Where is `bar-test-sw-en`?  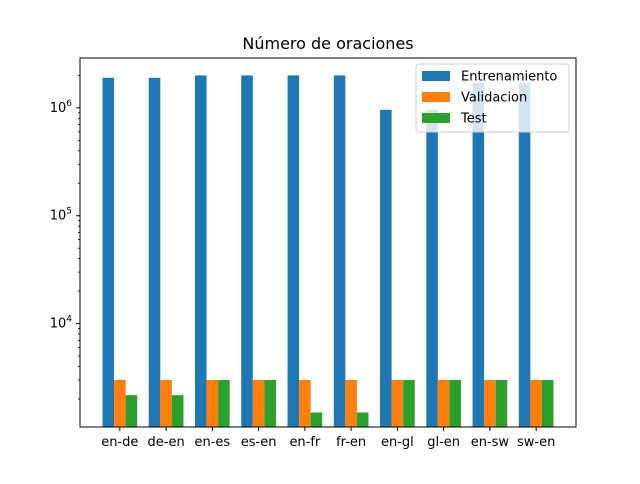 bar-test-sw-en is located at coordinates (547, 403).